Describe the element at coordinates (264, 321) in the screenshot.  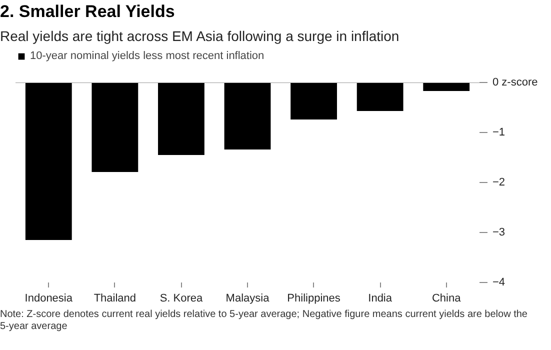
I see `text: Note: Z-score denotes current real yields relative to 5-year average; Negative figure means current yields are below the 5-year average` at that location.